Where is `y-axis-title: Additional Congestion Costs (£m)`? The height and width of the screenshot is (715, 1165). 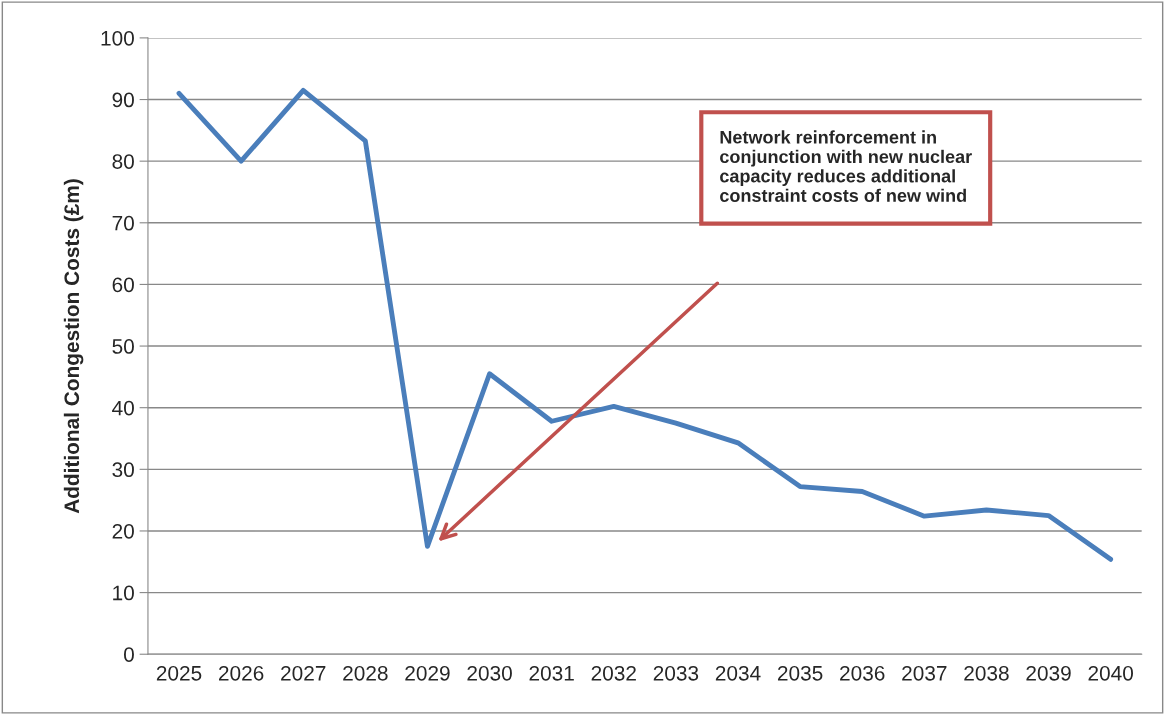
y-axis-title: Additional Congestion Costs (£m) is located at coordinates (73, 346).